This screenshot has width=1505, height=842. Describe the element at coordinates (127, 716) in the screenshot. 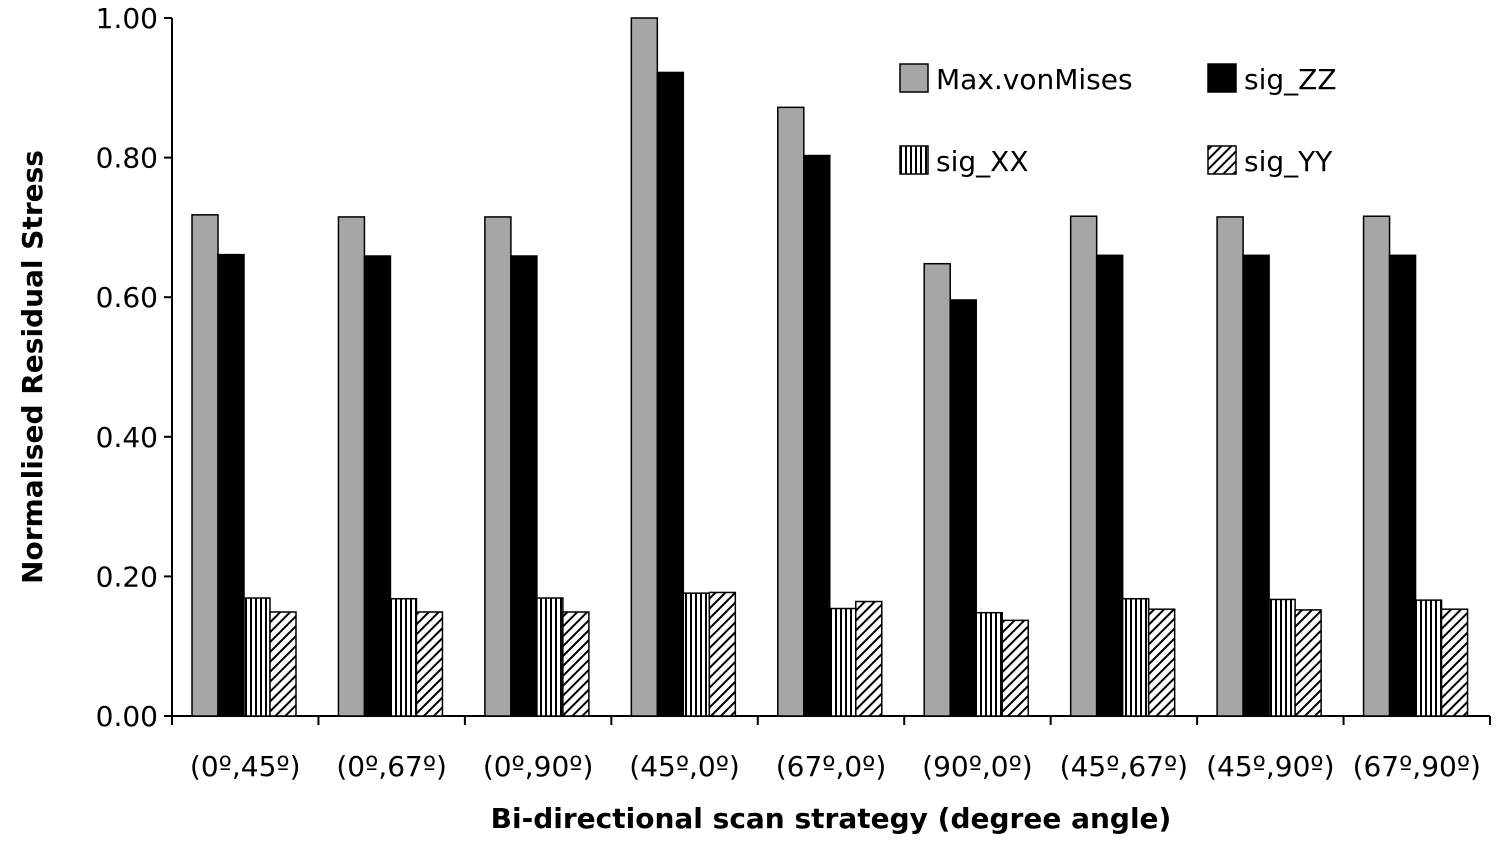

I see `y-tick-label: 0.00` at that location.